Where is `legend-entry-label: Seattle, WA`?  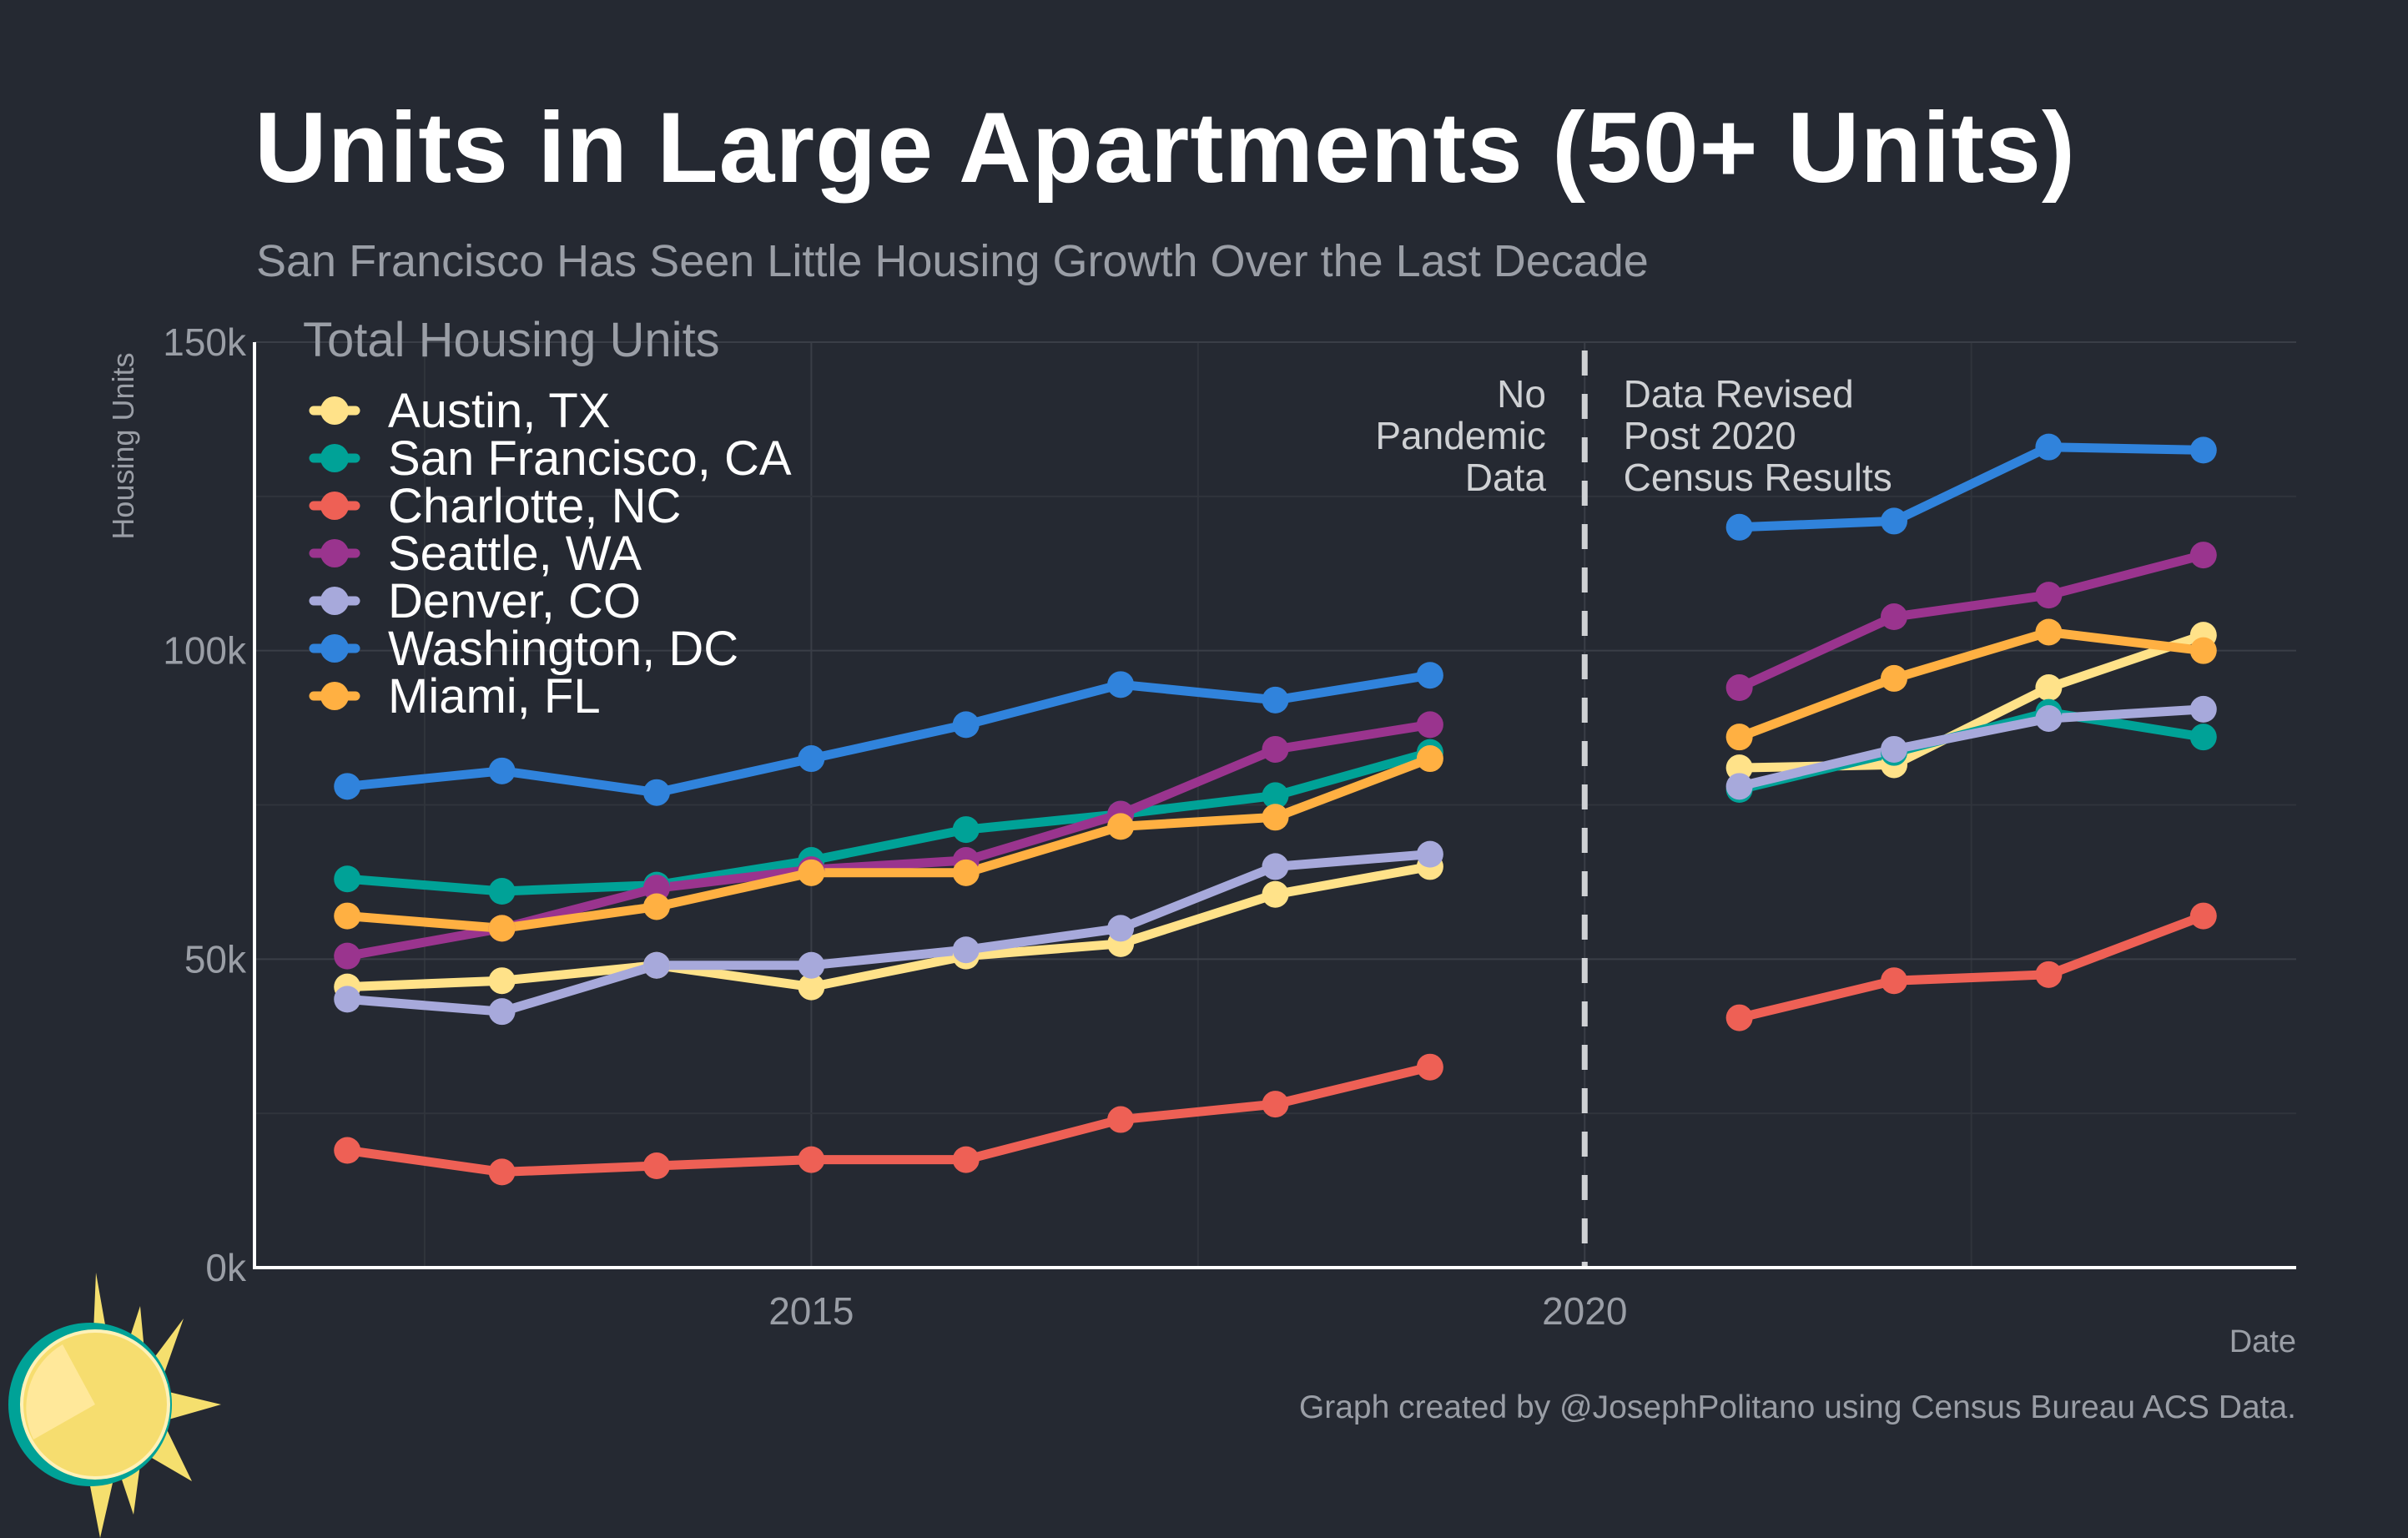
legend-entry-label: Seattle, WA is located at coordinates (515, 554).